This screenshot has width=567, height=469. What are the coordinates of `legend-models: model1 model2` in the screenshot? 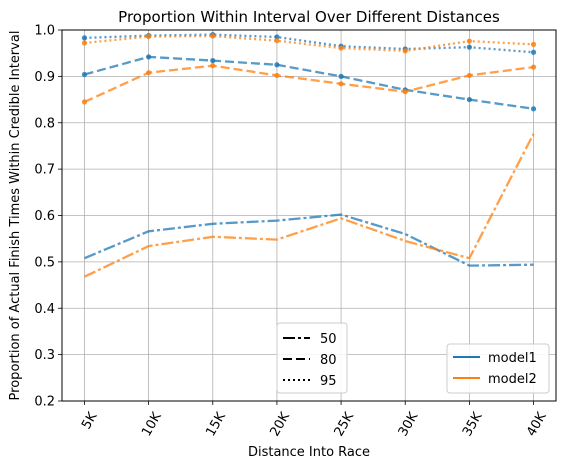 It's located at (498, 368).